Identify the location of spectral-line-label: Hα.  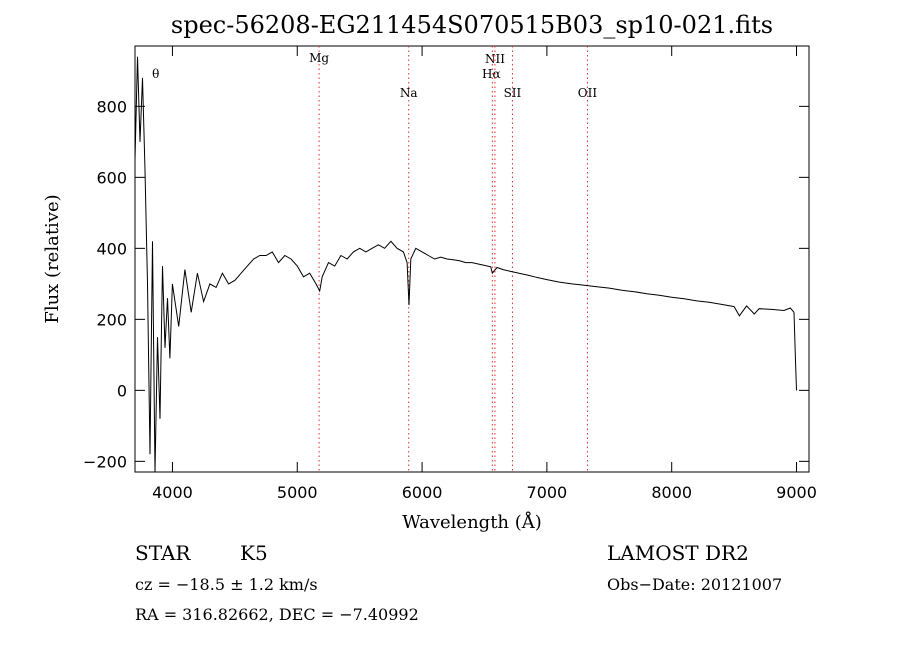
(491, 74).